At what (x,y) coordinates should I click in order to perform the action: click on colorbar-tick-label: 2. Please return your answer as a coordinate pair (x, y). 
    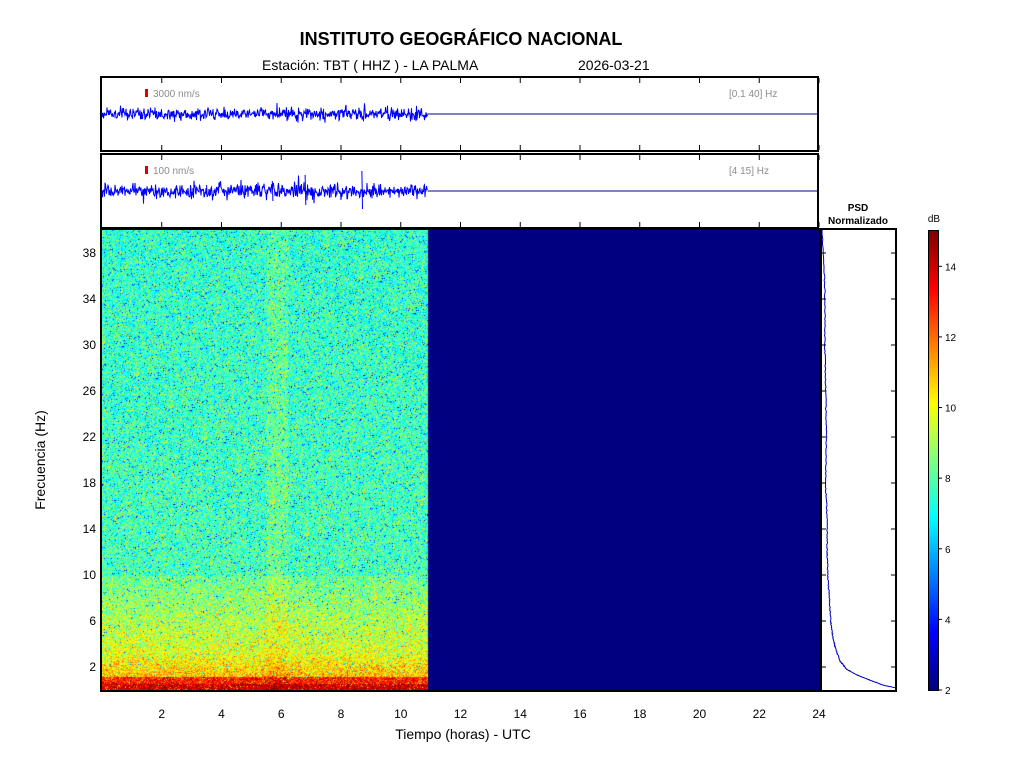
    Looking at the image, I should click on (948, 691).